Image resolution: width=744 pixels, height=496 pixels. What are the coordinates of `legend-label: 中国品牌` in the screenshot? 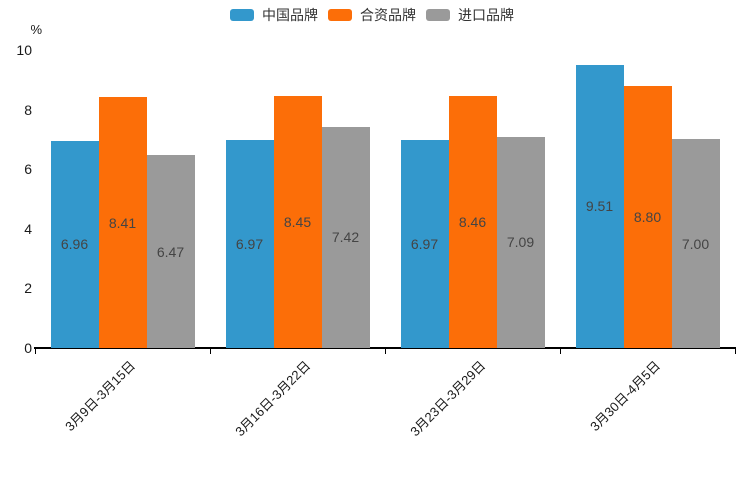 It's located at (290, 15).